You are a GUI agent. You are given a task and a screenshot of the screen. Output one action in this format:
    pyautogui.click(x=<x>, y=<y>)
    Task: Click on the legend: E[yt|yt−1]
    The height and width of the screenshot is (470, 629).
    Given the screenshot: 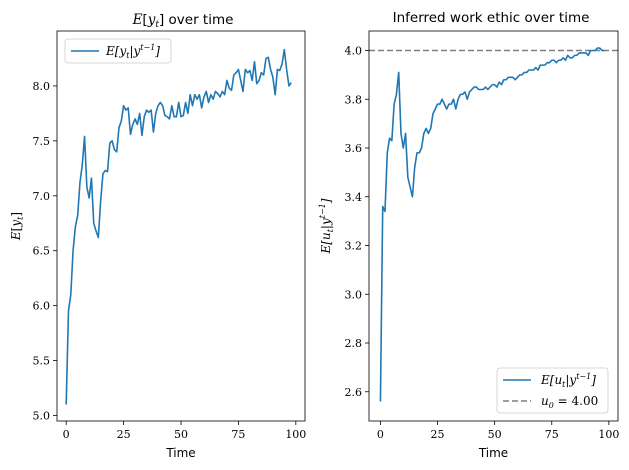 What is the action you would take?
    pyautogui.click(x=118, y=51)
    